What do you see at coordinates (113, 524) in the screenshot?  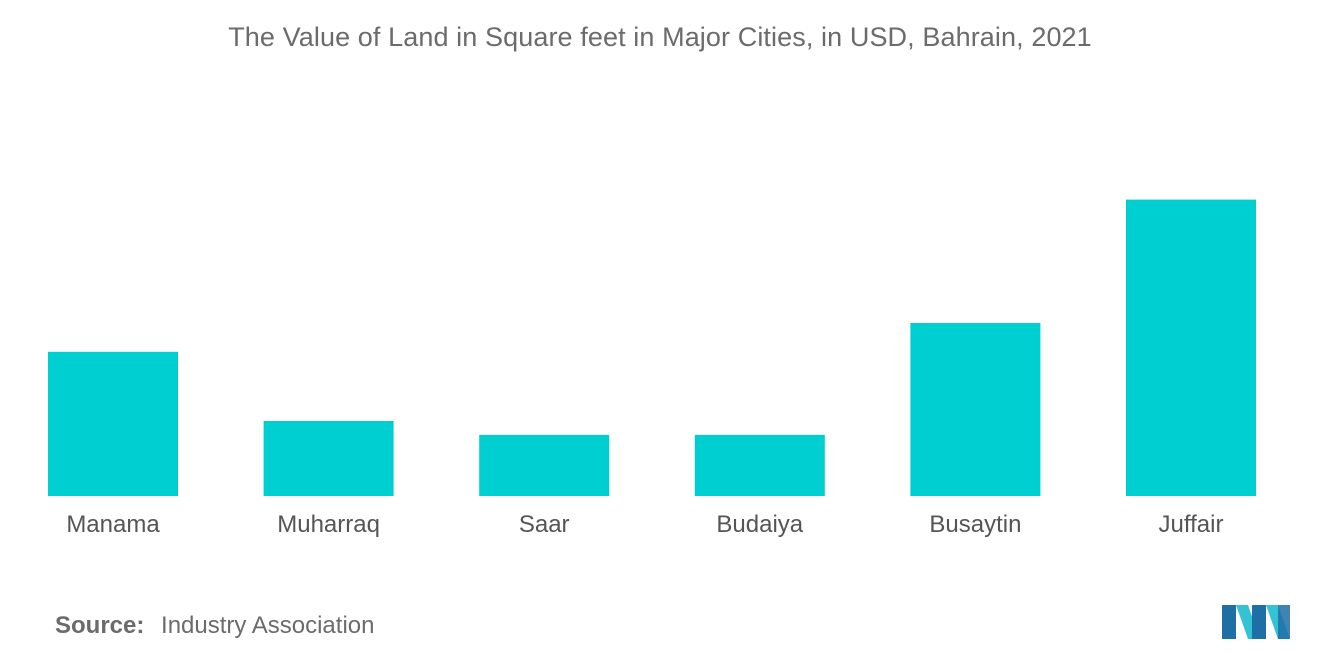 I see `category-label-manama: Manama` at bounding box center [113, 524].